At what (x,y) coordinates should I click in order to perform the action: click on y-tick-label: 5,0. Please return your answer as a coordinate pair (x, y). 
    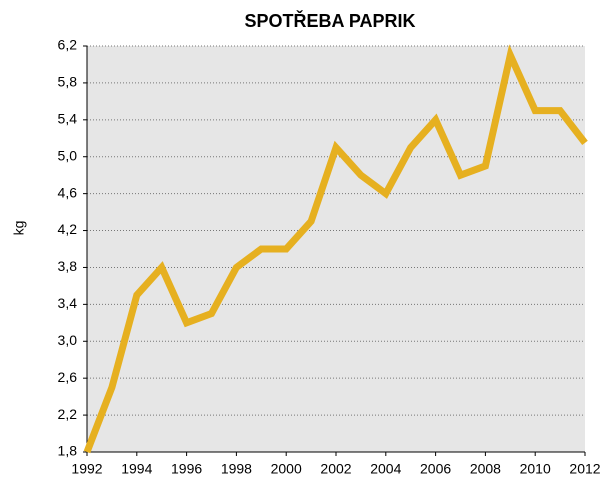
    Looking at the image, I should click on (68, 155).